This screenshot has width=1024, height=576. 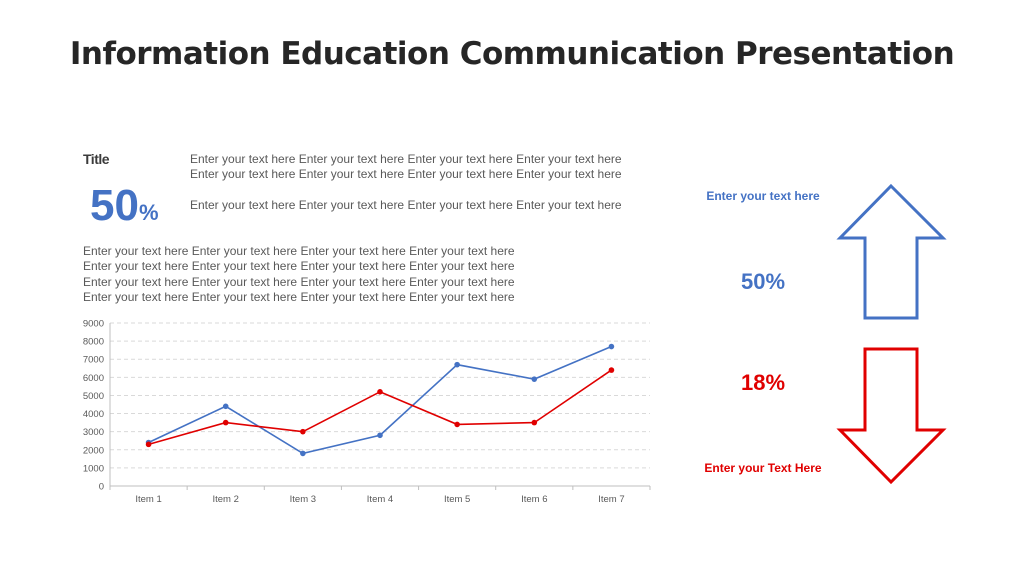 I want to click on x-tick-label: Item 6, so click(x=534, y=499).